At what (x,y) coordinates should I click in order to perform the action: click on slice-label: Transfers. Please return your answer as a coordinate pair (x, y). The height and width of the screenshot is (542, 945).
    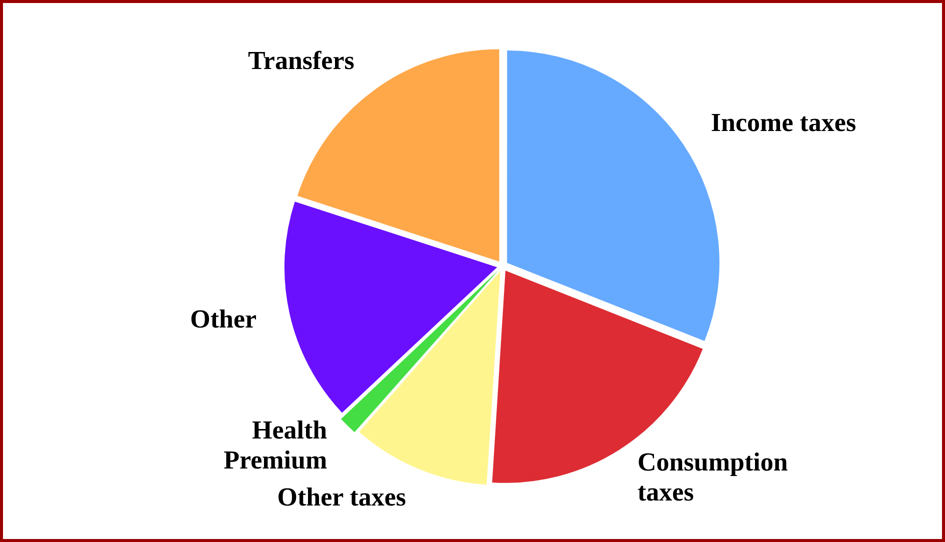
    Looking at the image, I should click on (301, 60).